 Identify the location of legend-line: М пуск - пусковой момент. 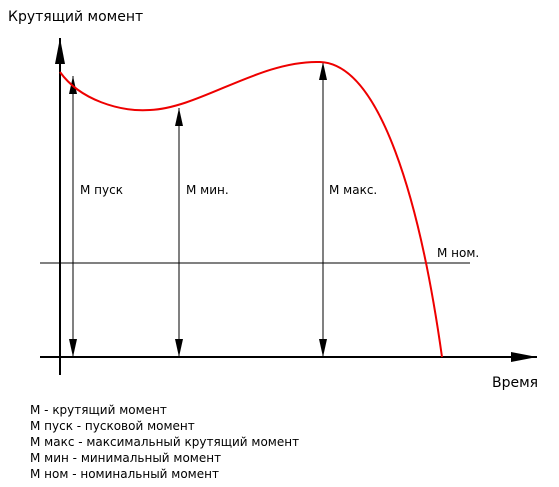
(112, 426).